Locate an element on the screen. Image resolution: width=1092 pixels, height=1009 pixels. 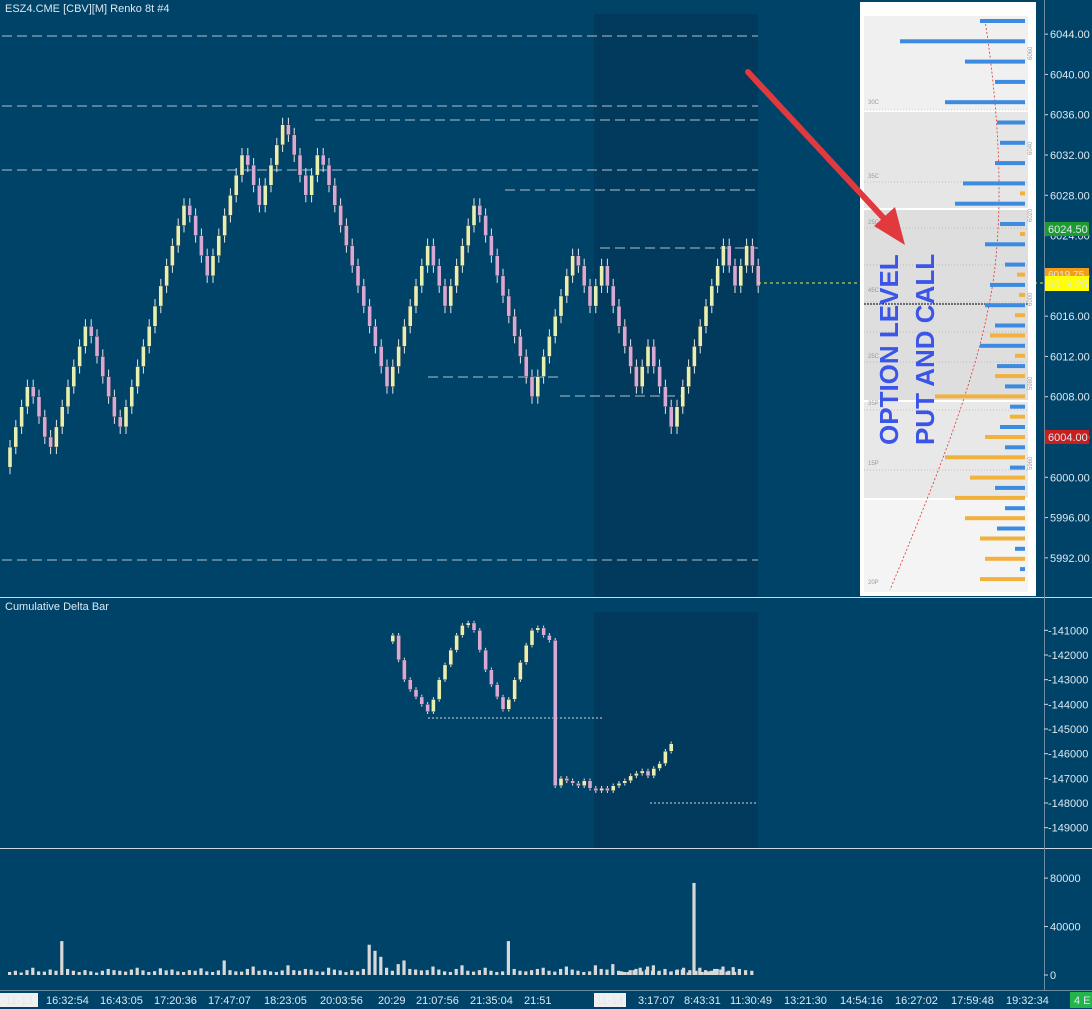
delta-tick-label: -147000 is located at coordinates (1068, 779).